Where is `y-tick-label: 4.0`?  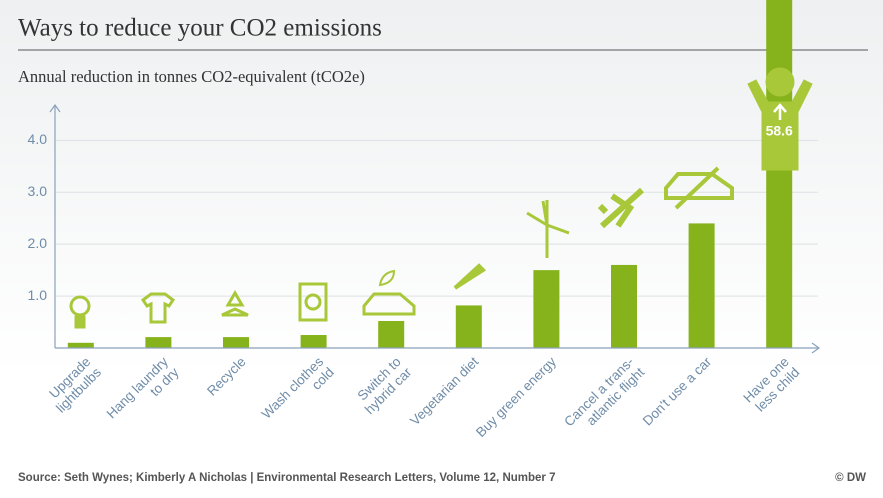
y-tick-label: 4.0 is located at coordinates (38, 139).